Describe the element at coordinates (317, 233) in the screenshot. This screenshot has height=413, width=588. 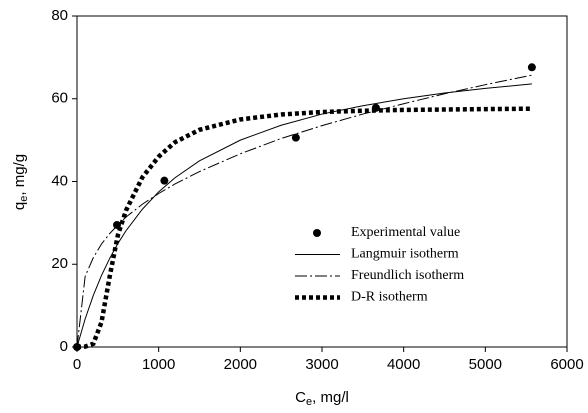
I see `legend-marker` at that location.